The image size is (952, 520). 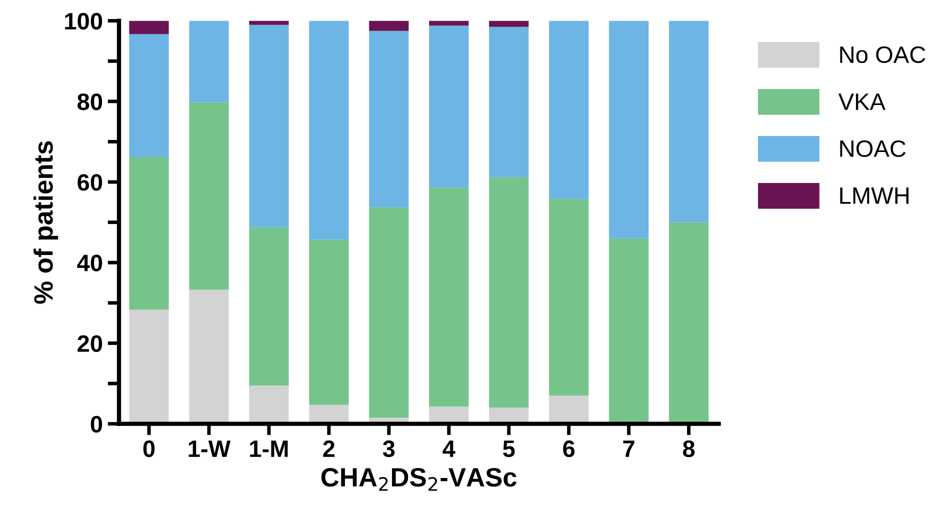 What do you see at coordinates (209, 448) in the screenshot?
I see `x-tick-label: 1-W` at bounding box center [209, 448].